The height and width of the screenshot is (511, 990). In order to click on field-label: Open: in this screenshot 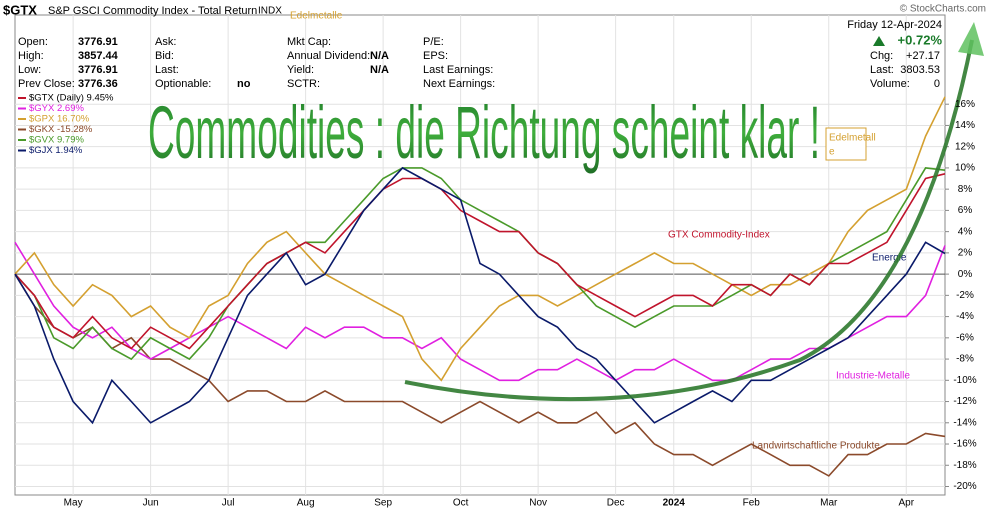, I will do `click(33, 42)`.